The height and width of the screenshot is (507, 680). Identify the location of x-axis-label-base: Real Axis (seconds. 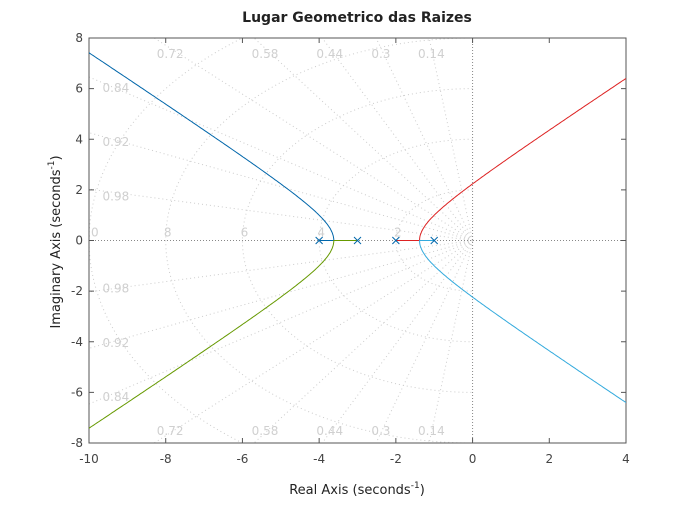
(350, 490).